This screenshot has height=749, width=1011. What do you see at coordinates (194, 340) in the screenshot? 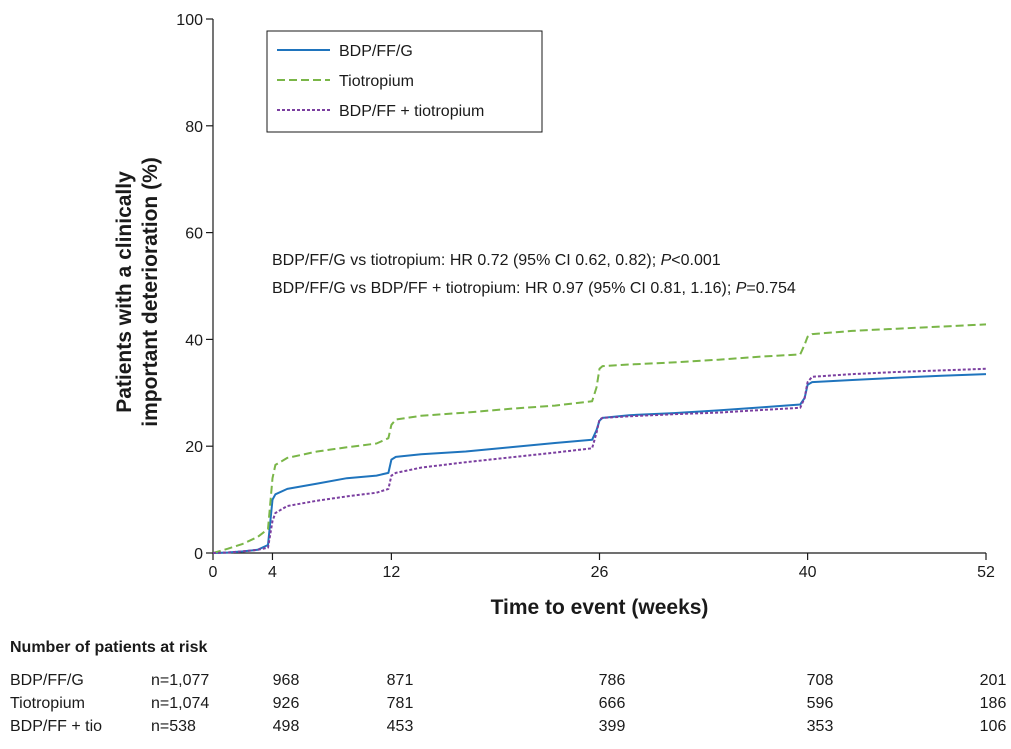
I see `y-tick-label: 40` at bounding box center [194, 340].